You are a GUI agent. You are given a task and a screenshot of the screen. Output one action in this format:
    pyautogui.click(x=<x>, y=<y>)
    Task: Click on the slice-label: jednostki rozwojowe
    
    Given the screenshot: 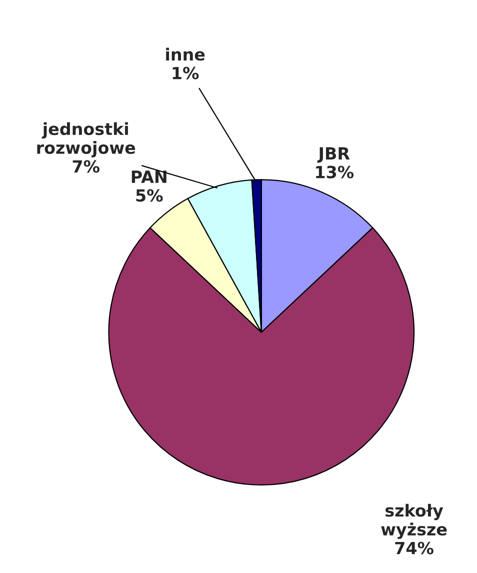 What is the action you would take?
    pyautogui.click(x=86, y=140)
    